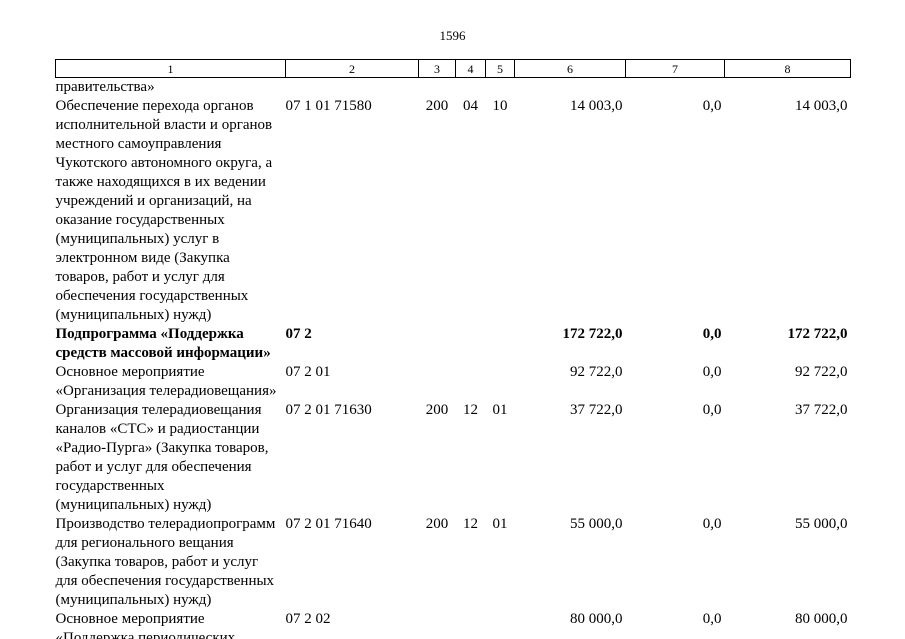 The height and width of the screenshot is (639, 905). I want to click on cell-amount-3: 80 000,0, so click(821, 619).